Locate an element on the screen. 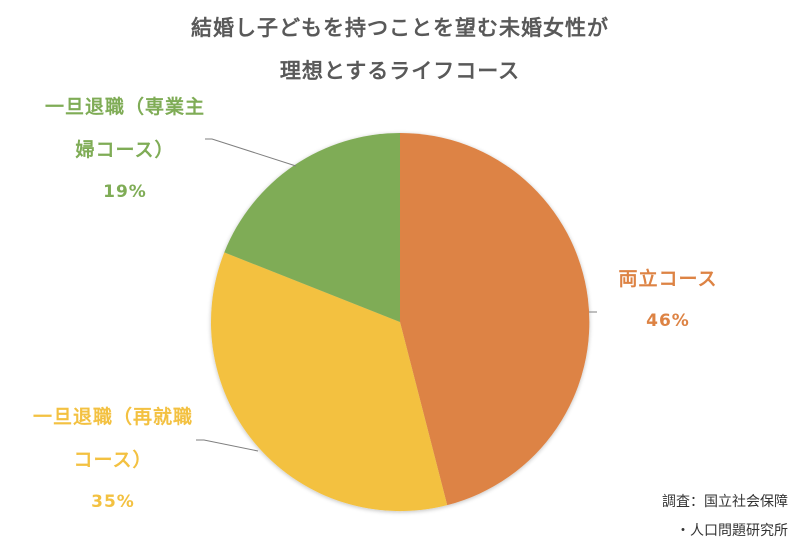 The height and width of the screenshot is (558, 800). label-text-line-1: 一旦退職（専業主 is located at coordinates (124, 107).